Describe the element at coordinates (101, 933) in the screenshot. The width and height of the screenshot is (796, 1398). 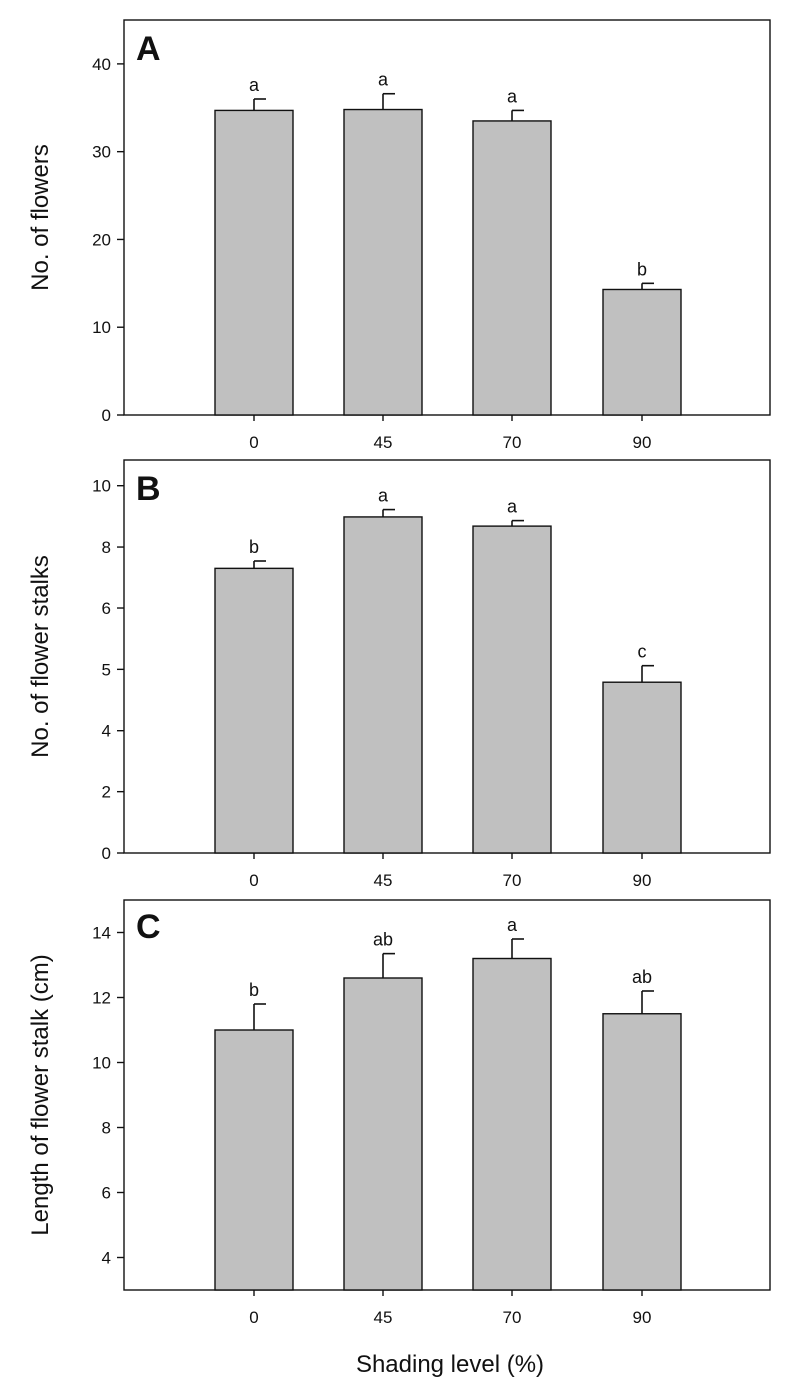
I see `y-tick-label: 14` at that location.